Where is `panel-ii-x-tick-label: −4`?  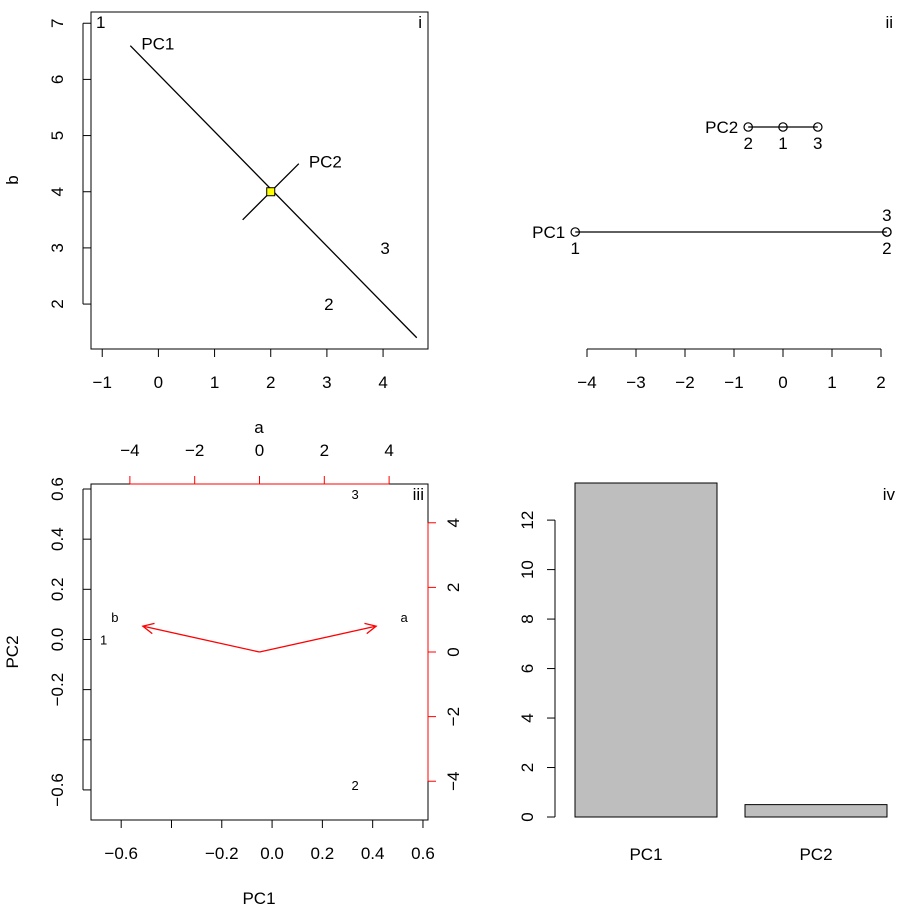
panel-ii-x-tick-label: −4 is located at coordinates (586, 382).